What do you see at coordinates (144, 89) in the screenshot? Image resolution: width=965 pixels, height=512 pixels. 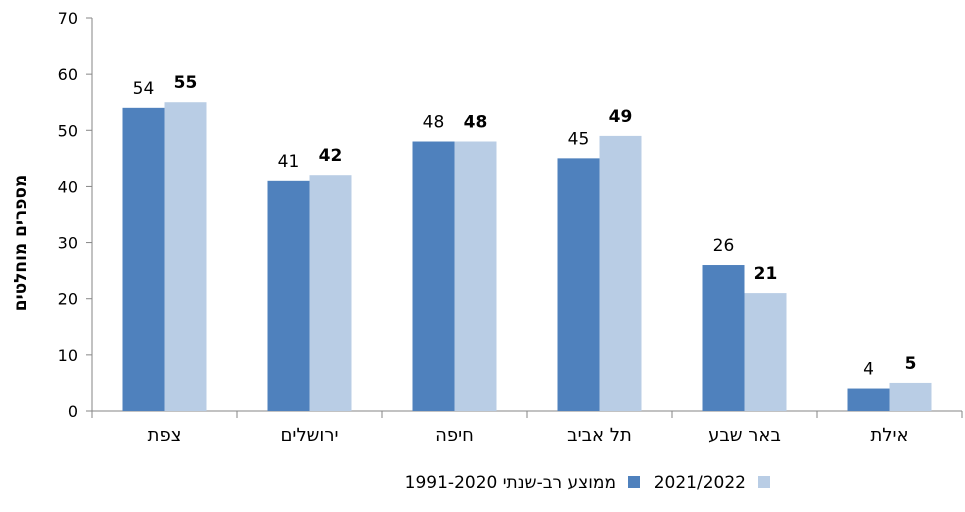 I see `data-label: 54` at bounding box center [144, 89].